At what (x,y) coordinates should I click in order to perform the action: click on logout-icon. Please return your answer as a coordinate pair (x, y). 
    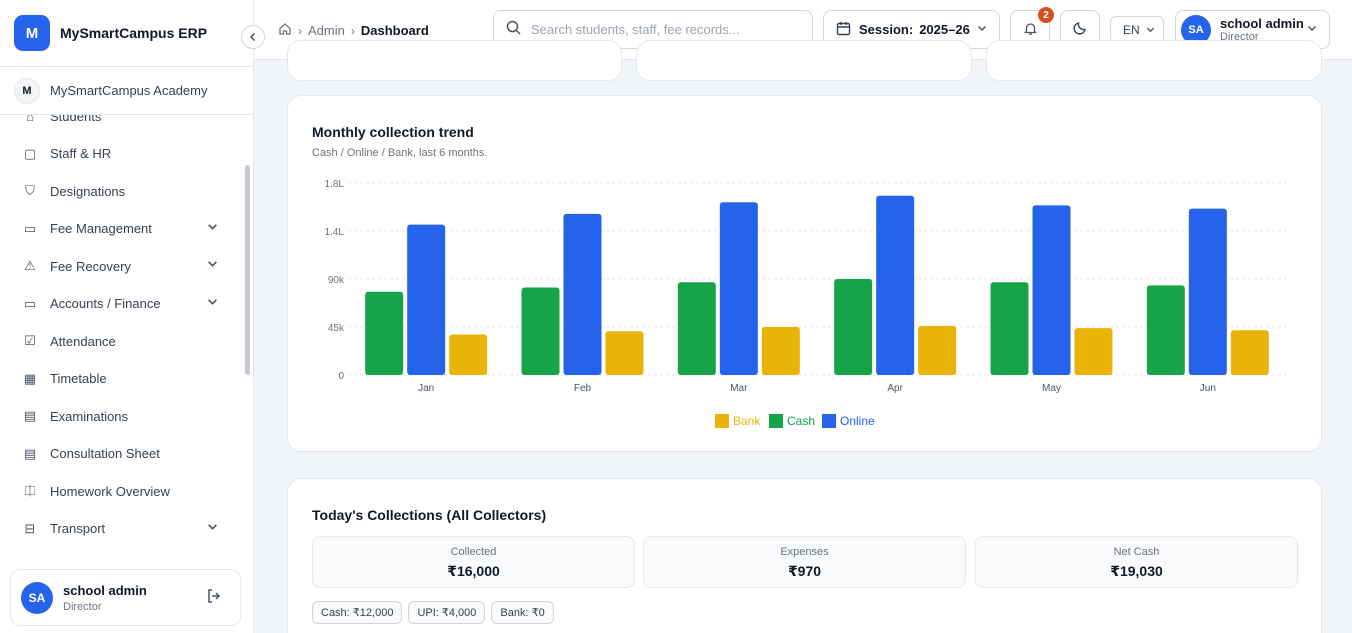
    Looking at the image, I should click on (214, 598).